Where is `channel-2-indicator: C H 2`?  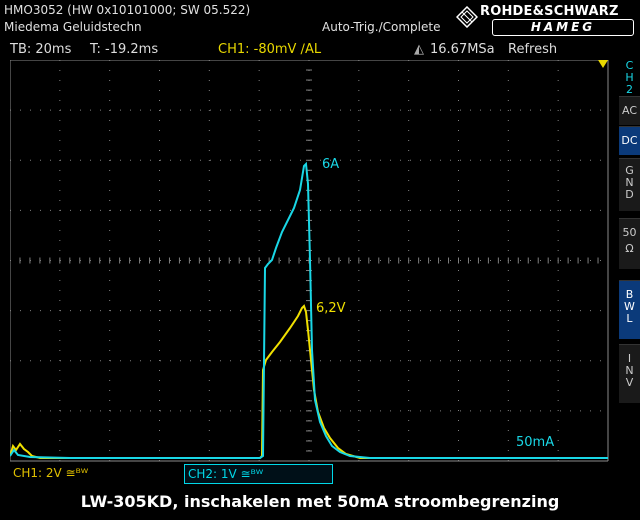
channel-2-indicator: C H 2 is located at coordinates (629, 77).